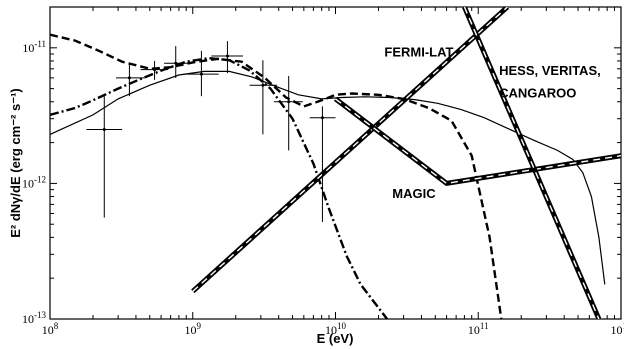 The image size is (624, 349). What do you see at coordinates (50, 329) in the screenshot?
I see `x-tick-label: 10⁸` at bounding box center [50, 329].